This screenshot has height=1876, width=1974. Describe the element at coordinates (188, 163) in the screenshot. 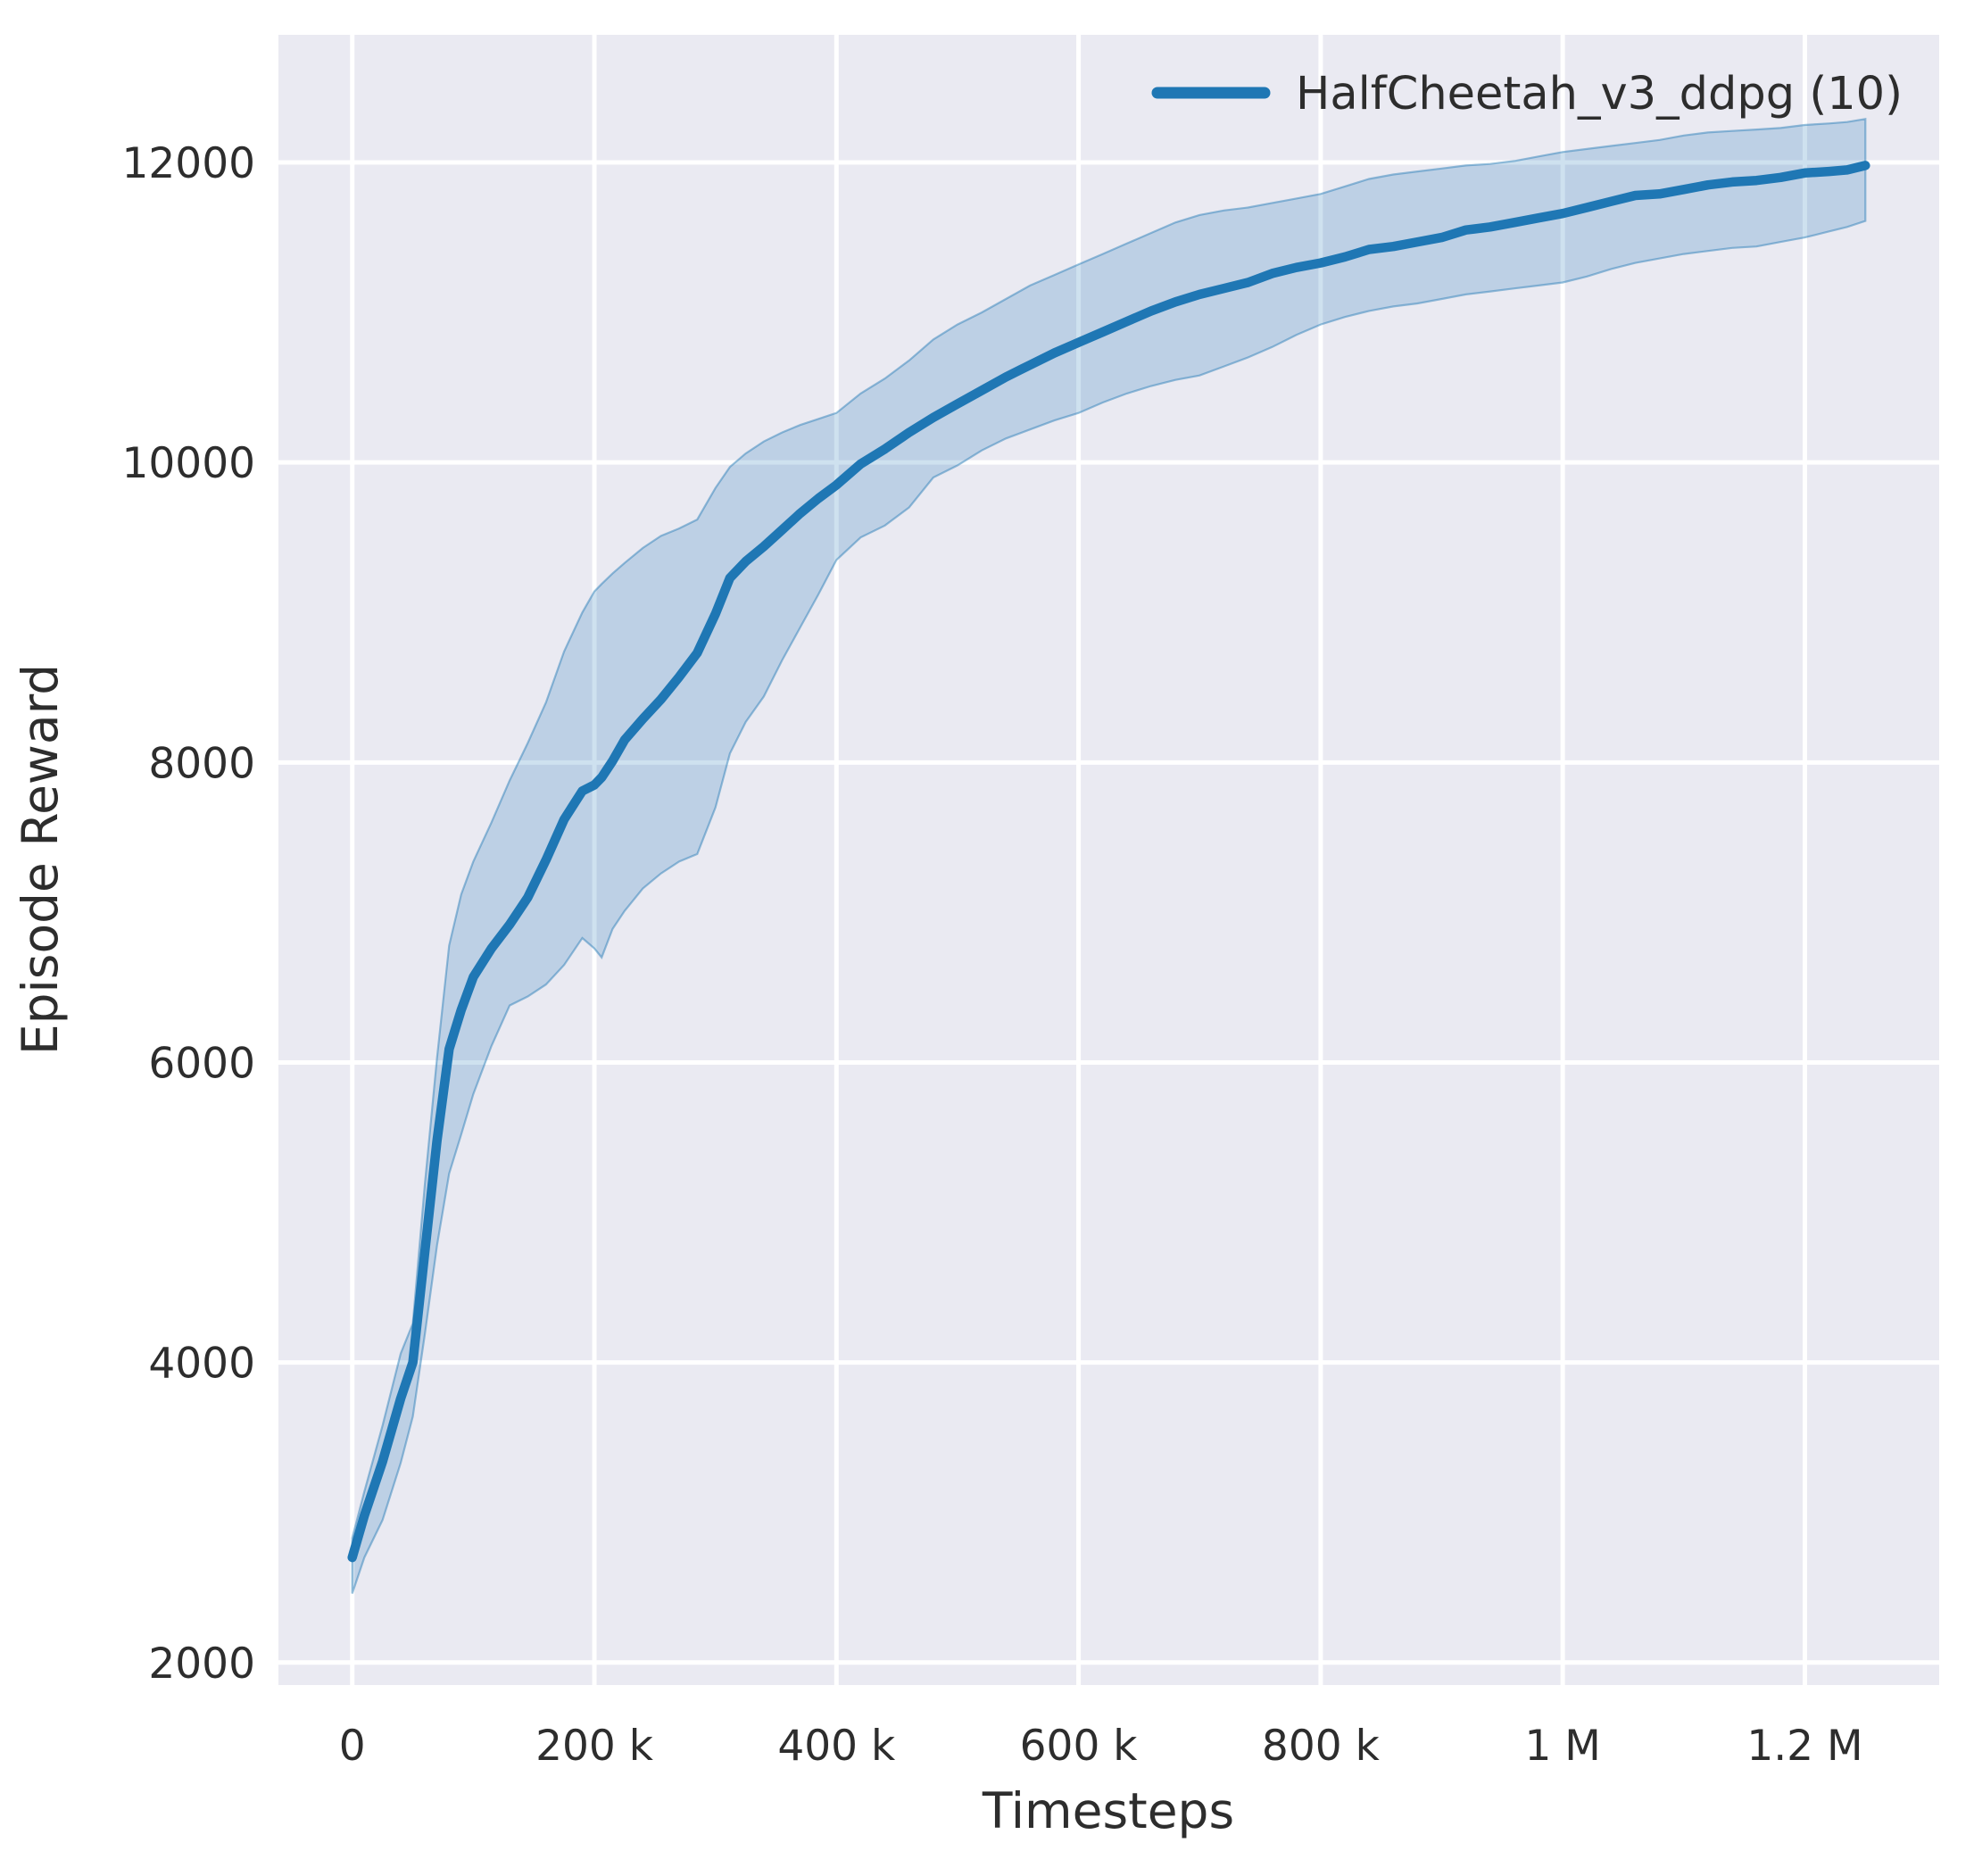

I see `y-tick-label: 12000` at that location.